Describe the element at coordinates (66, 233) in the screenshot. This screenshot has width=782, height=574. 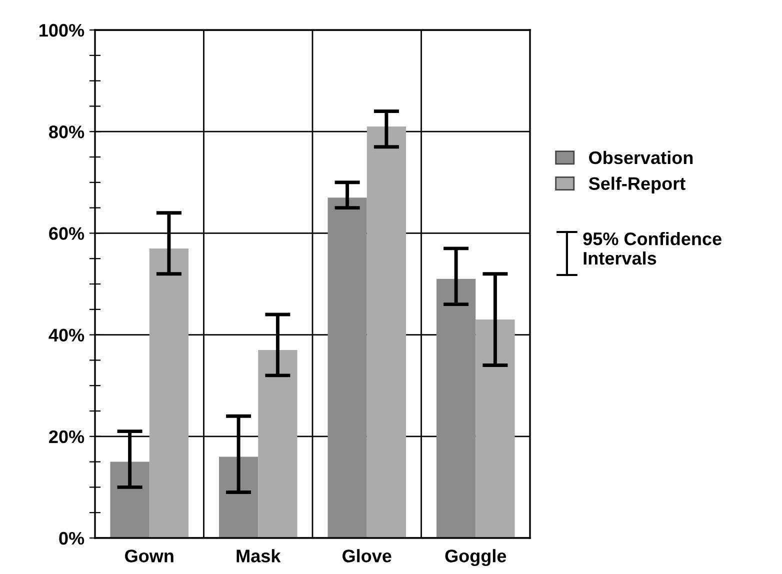
I see `y-tick-label: 60%` at that location.